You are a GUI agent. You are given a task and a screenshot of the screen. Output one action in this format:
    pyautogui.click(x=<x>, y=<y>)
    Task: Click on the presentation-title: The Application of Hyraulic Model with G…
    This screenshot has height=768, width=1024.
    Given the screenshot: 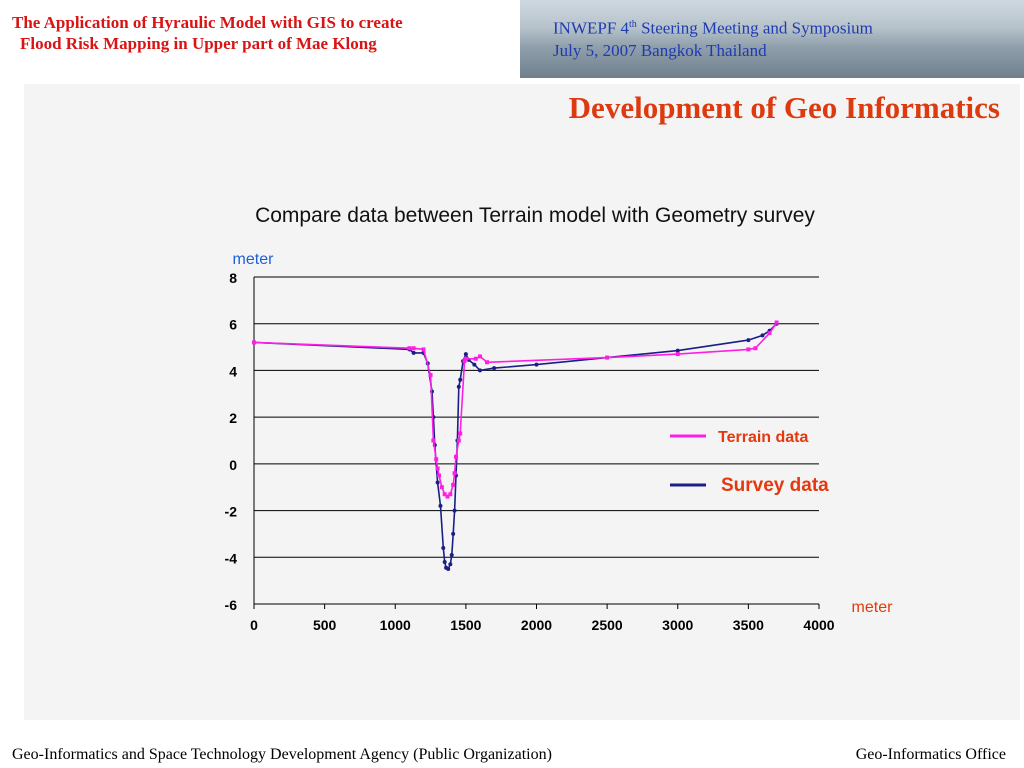 What is the action you would take?
    pyautogui.click(x=252, y=33)
    